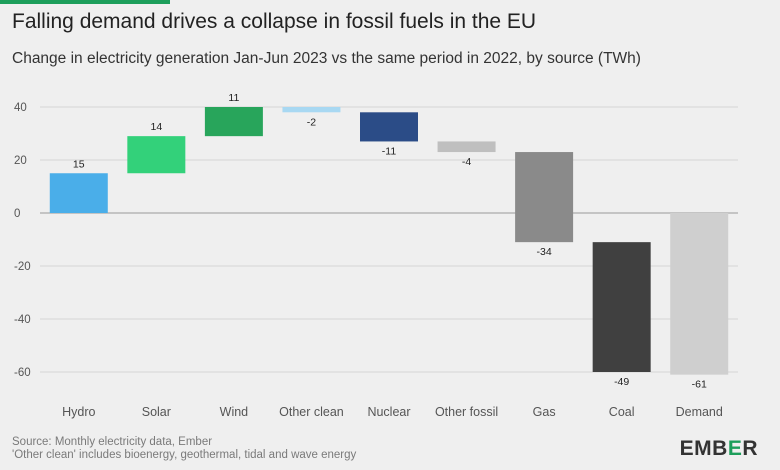 This screenshot has height=470, width=780. I want to click on x-tick-label: Nuclear, so click(388, 412).